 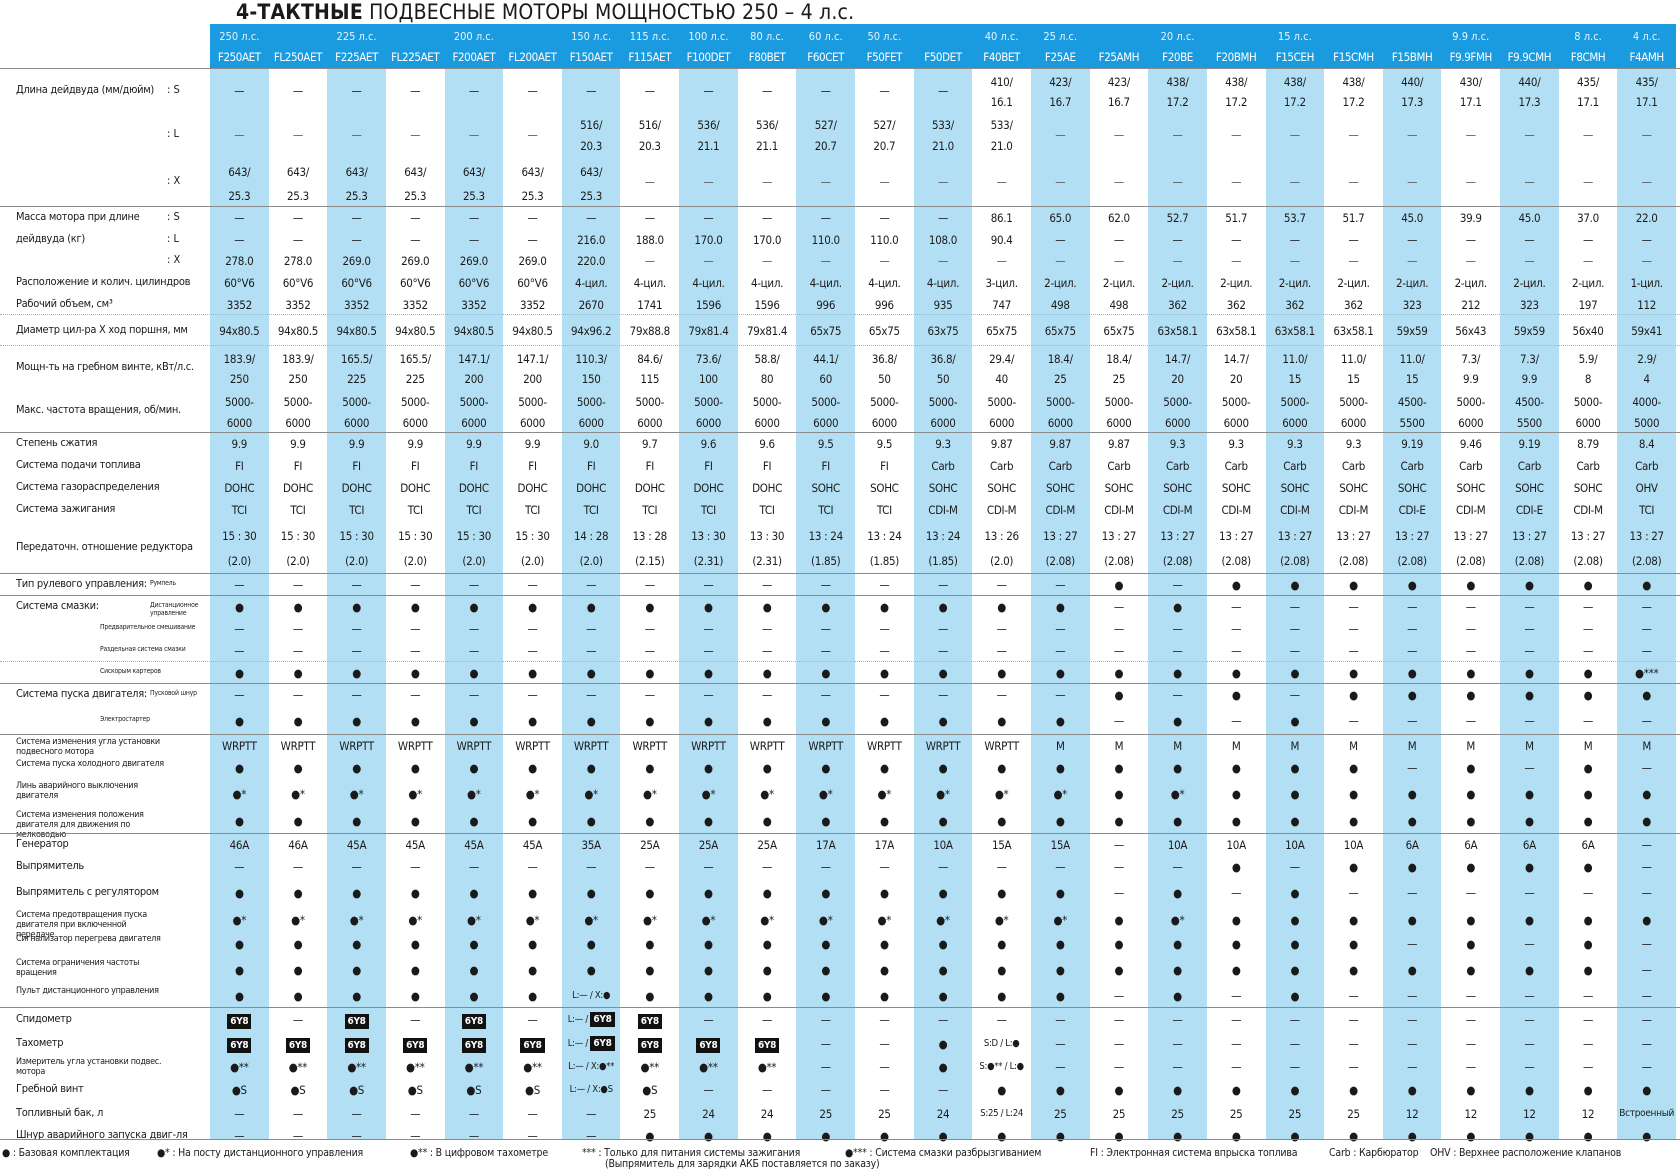 What do you see at coordinates (1353, 283) in the screenshot?
I see `table-cell: 2-цил.` at bounding box center [1353, 283].